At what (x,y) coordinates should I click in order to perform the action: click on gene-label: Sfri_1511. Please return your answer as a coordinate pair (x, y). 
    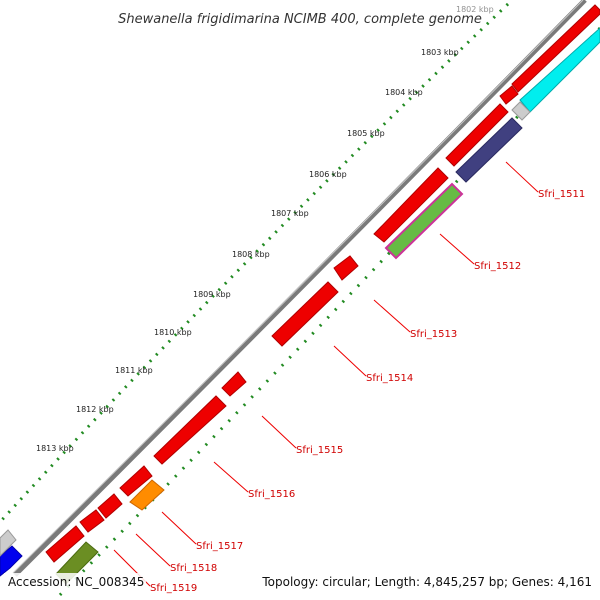
    Looking at the image, I should click on (561, 194).